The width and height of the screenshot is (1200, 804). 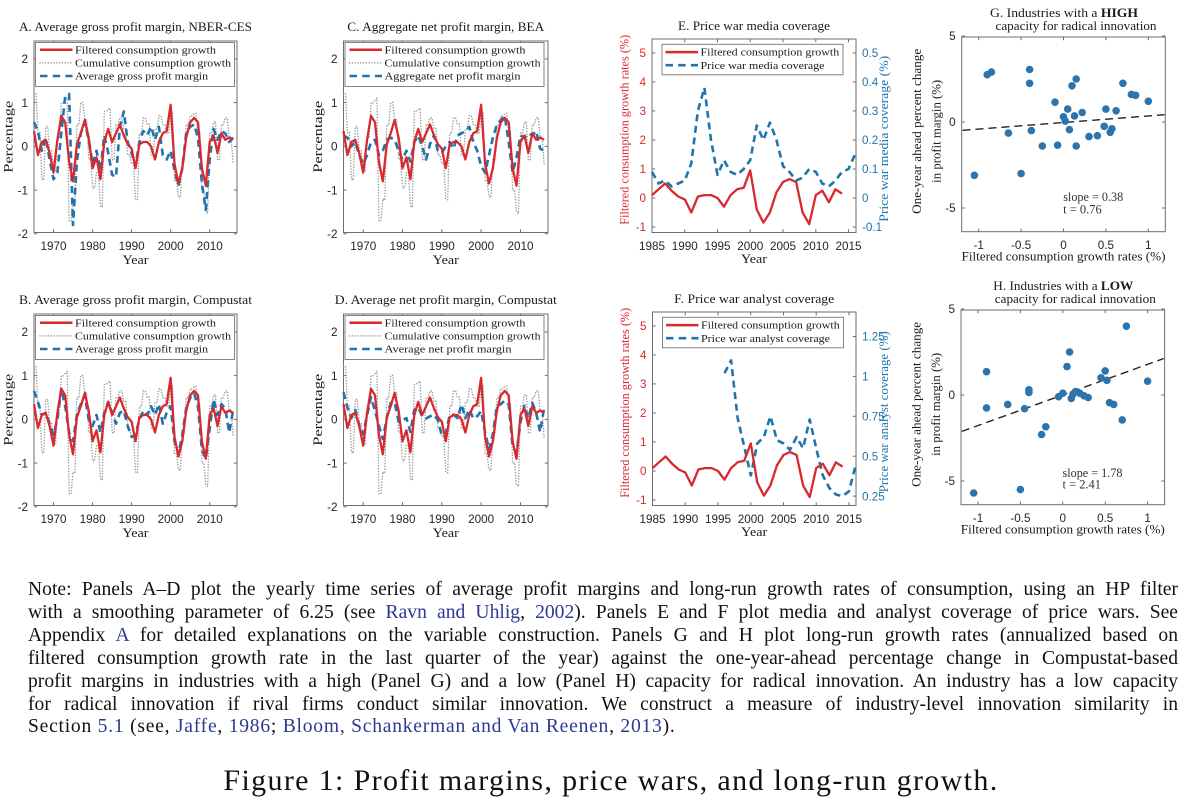 What do you see at coordinates (870, 82) in the screenshot?
I see `svg-text: 0.4` at bounding box center [870, 82].